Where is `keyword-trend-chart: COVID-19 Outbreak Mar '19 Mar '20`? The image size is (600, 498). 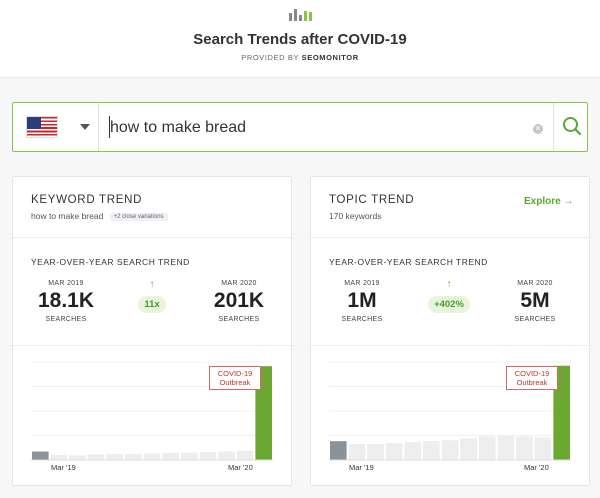
keyword-trend-chart: COVID-19 Outbreak Mar '19 Mar '20 is located at coordinates (152, 415).